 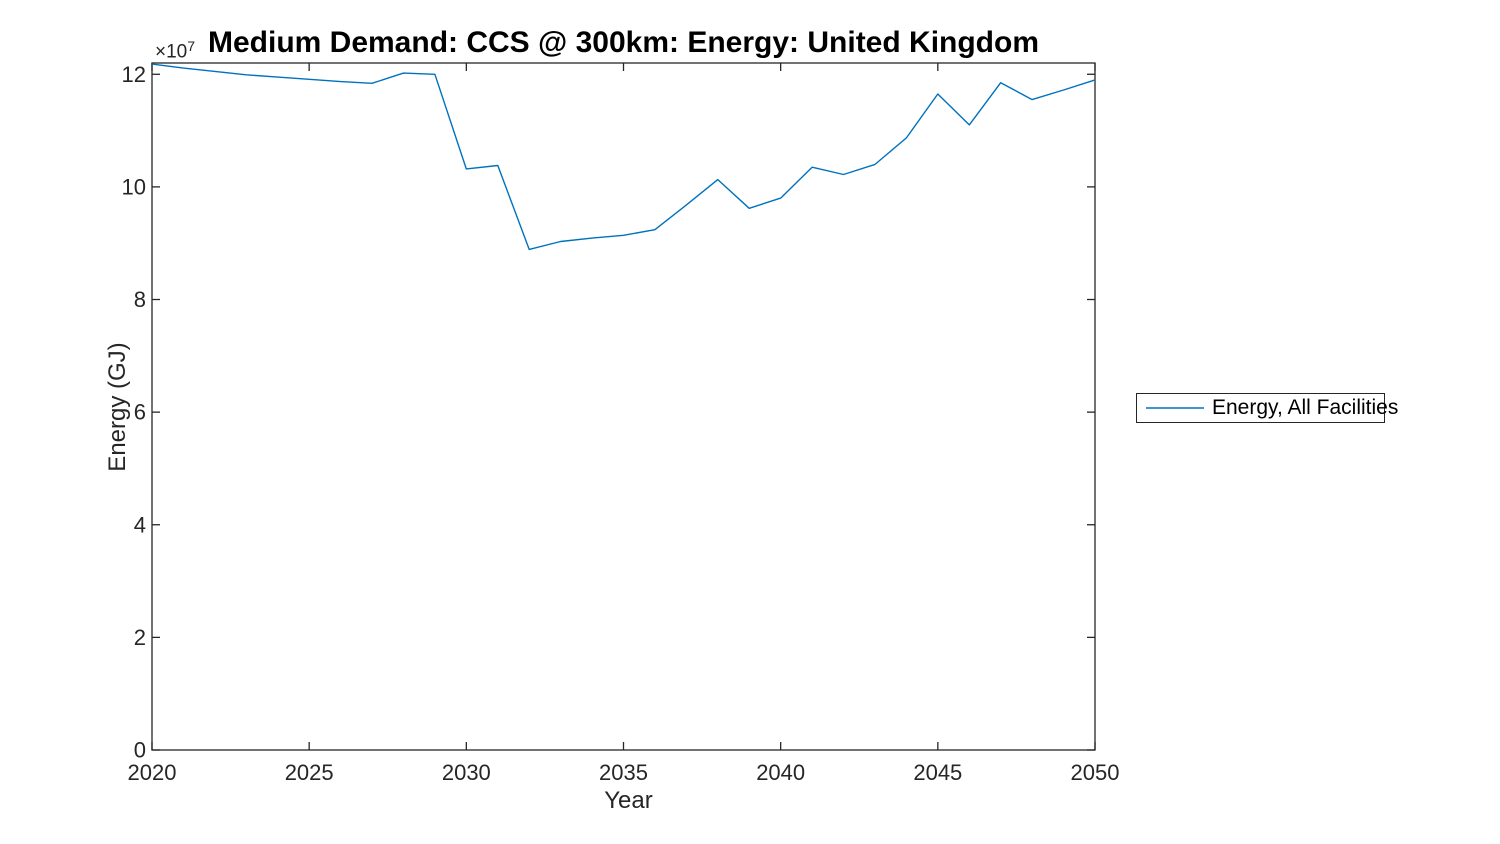 I want to click on legend: Energy, All Facilities, so click(x=1267, y=408).